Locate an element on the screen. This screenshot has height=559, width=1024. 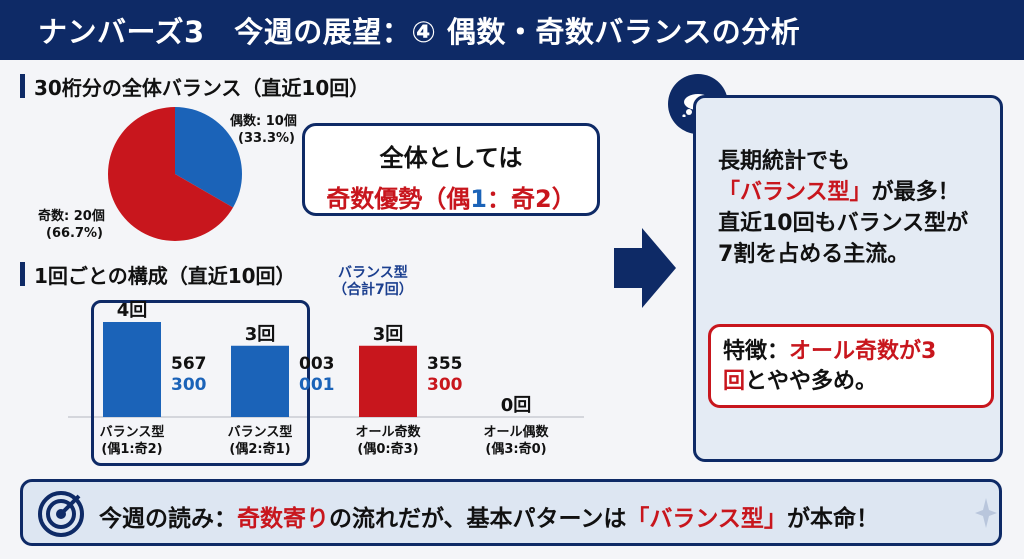
bottom-summary-bar: 今週の読み：奇数寄りの流れだが、基本パターンは「バランス型」が本命！ is located at coordinates (511, 512).